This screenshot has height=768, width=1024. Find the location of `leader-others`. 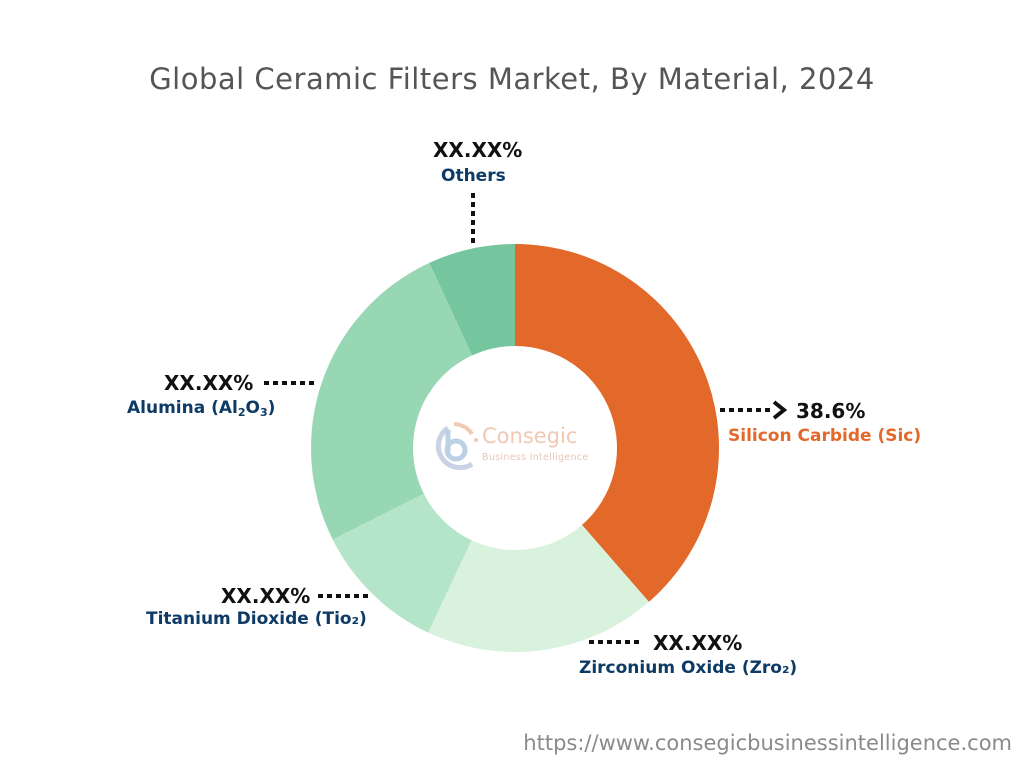

leader-others is located at coordinates (473, 218).